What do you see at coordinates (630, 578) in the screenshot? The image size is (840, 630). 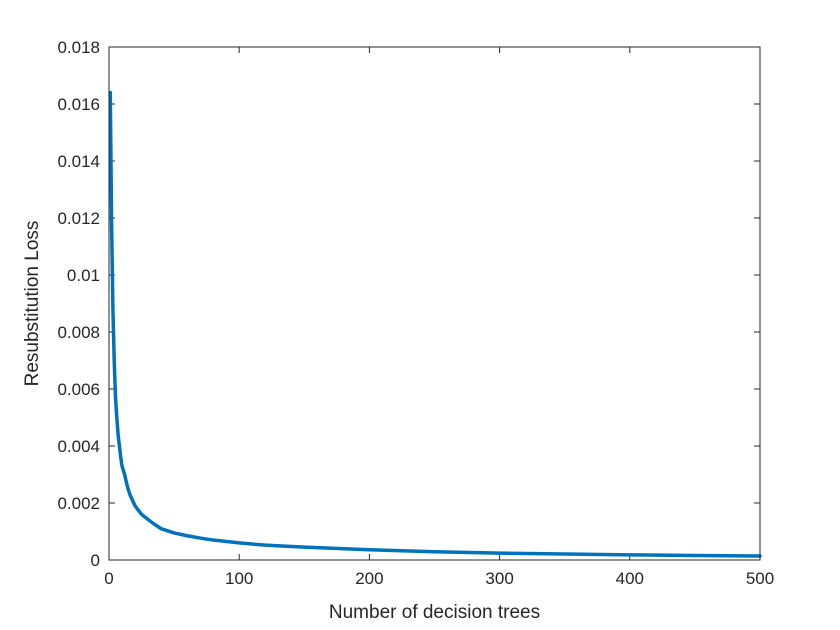 I see `x-tick-label: 400` at bounding box center [630, 578].